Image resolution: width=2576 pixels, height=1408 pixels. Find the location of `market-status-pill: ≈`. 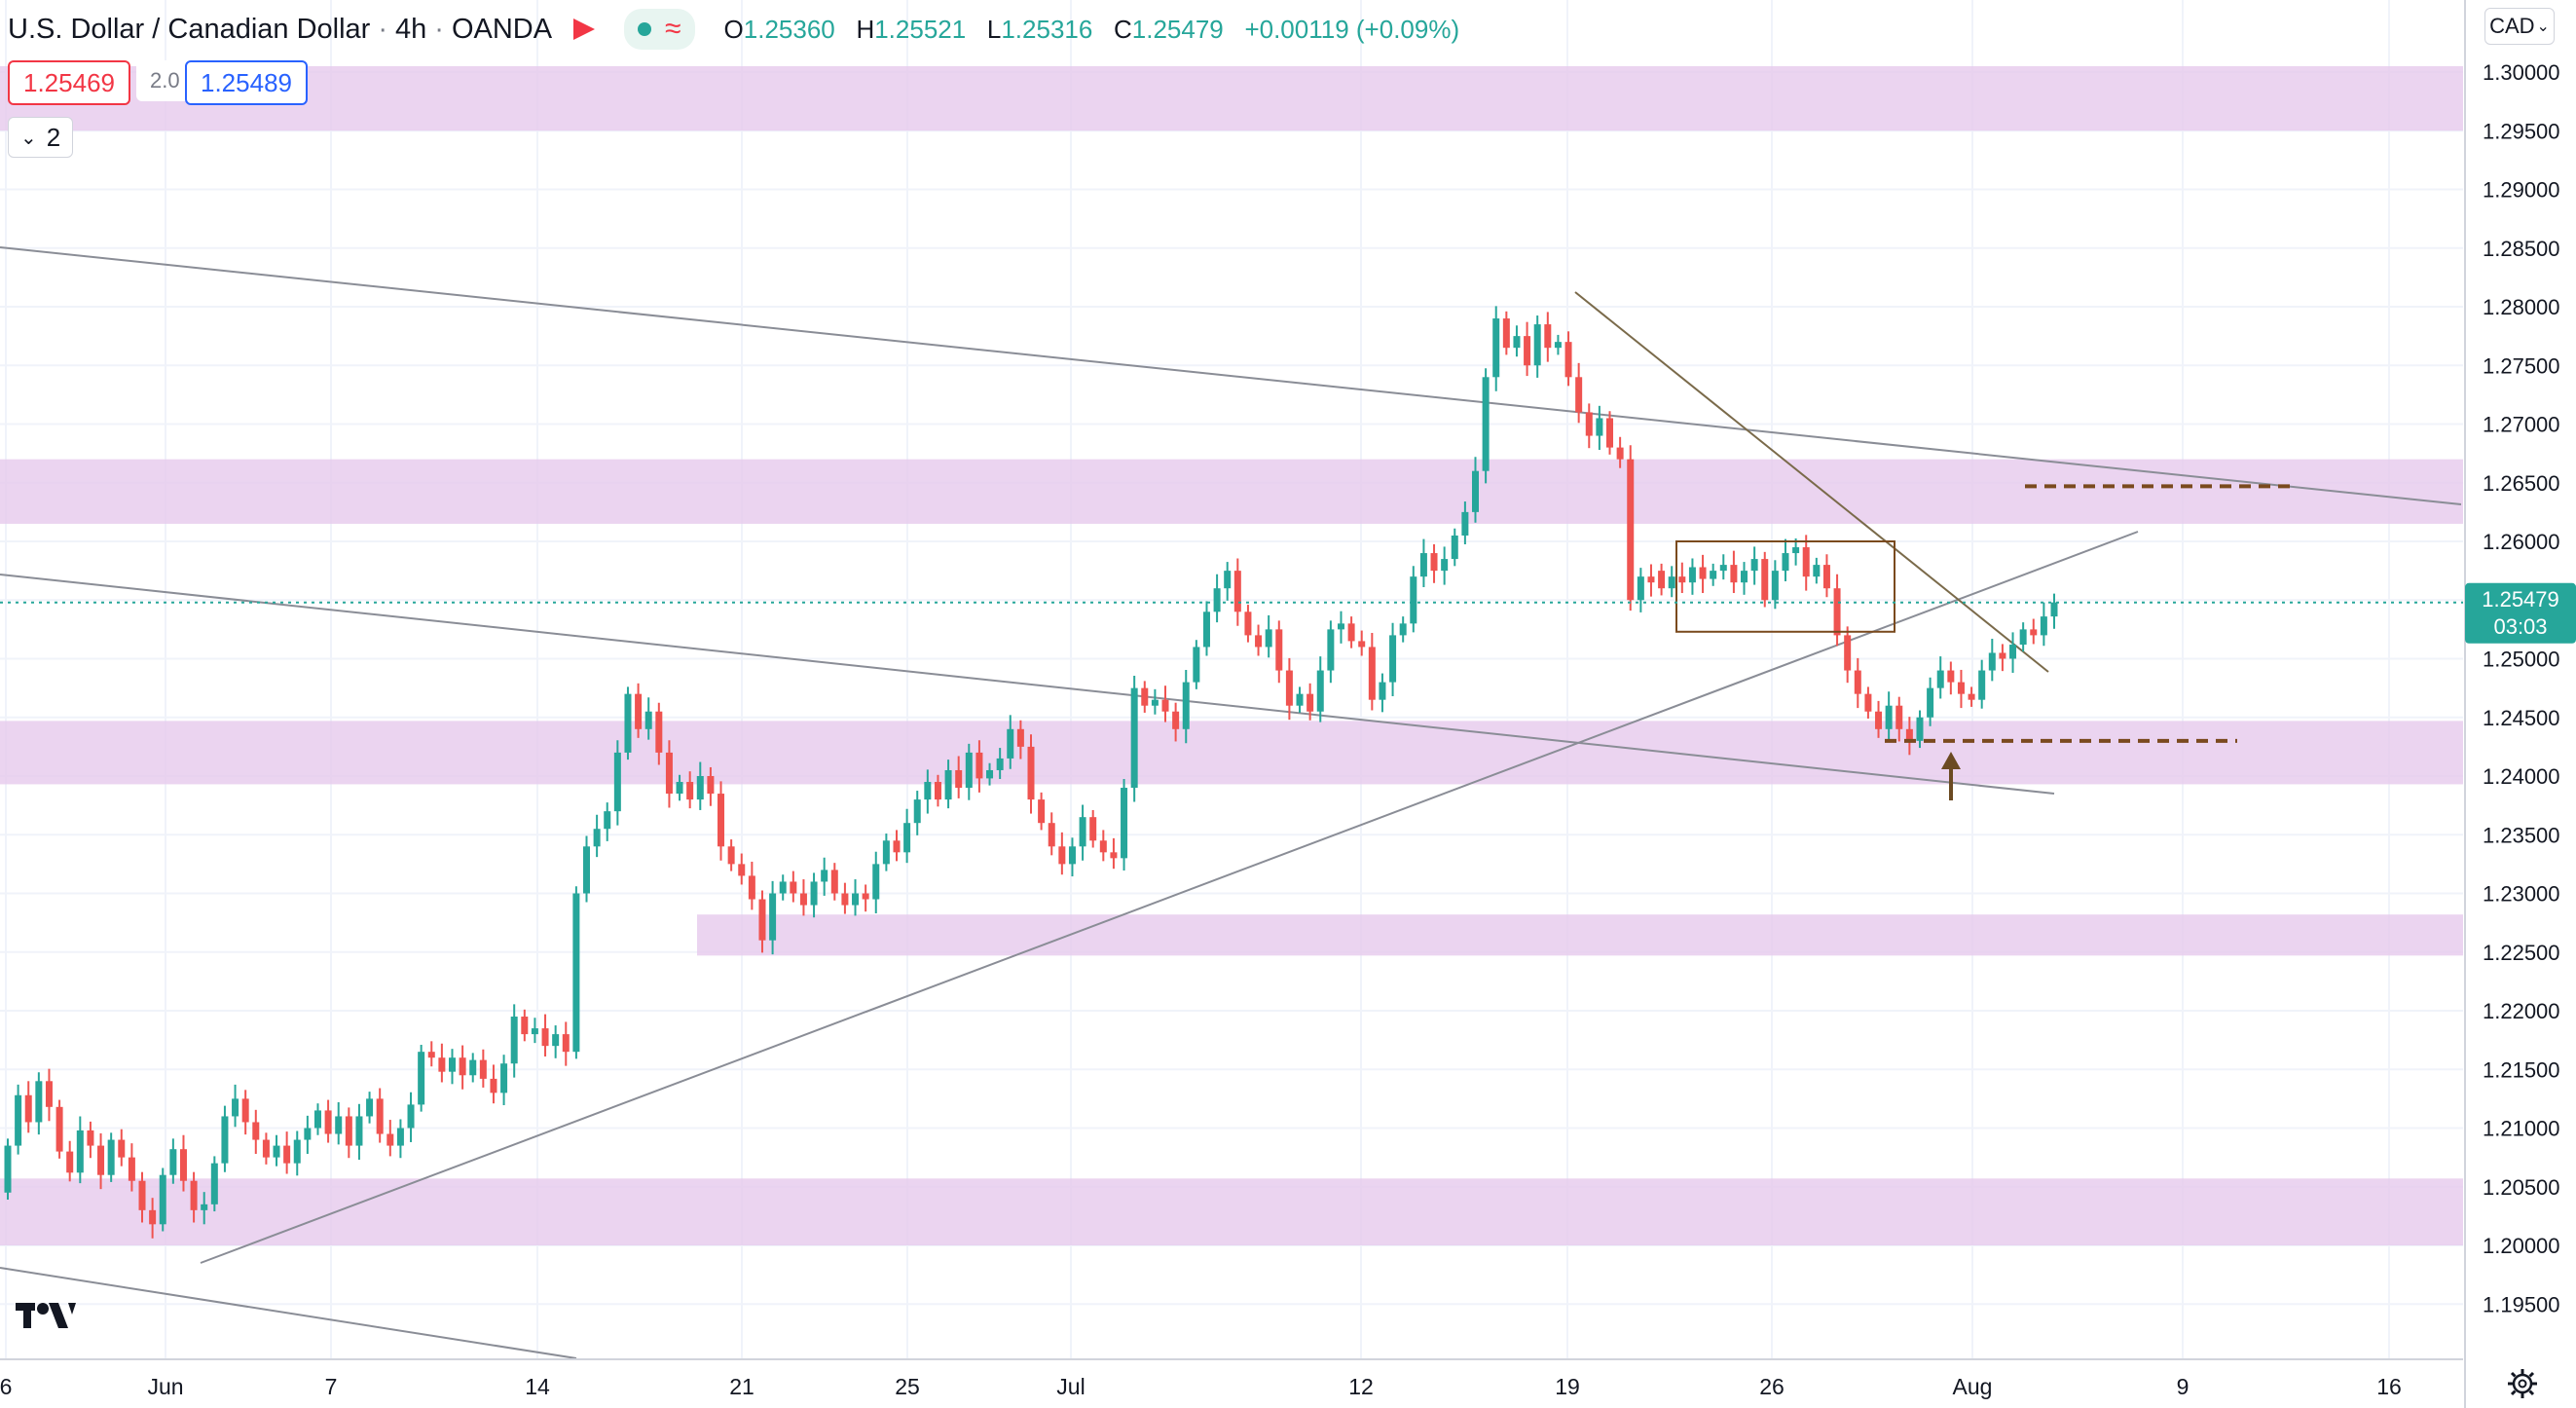

market-status-pill: ≈ is located at coordinates (659, 30).